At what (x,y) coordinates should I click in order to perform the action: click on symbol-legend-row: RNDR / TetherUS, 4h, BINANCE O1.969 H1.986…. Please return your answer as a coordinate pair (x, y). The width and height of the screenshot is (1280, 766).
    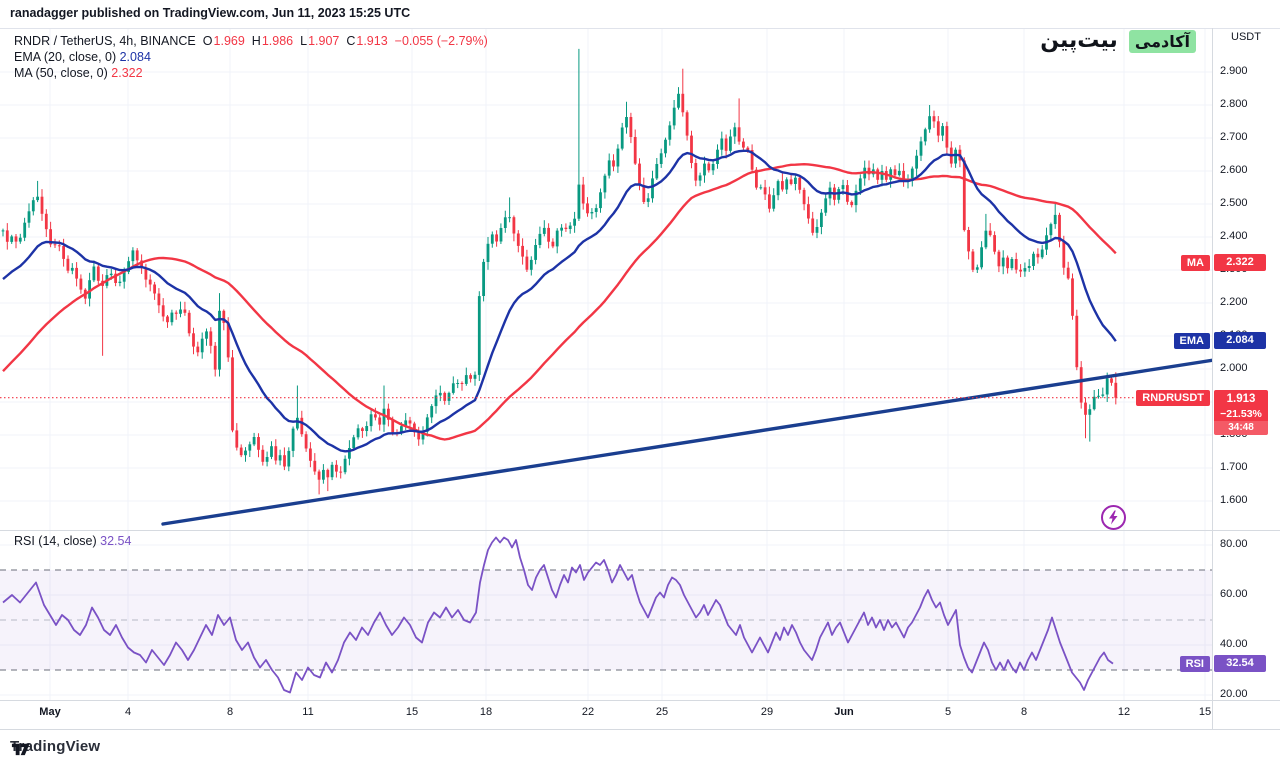
    Looking at the image, I should click on (251, 41).